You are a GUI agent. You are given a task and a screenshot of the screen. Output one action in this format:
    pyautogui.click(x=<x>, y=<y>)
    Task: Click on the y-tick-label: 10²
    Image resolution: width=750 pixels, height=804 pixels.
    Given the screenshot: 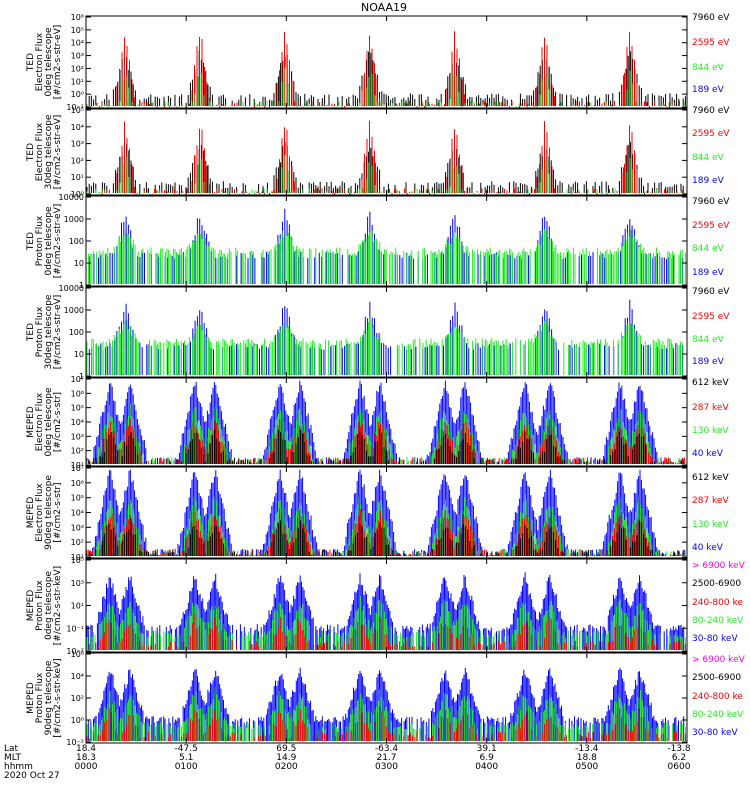 What is the action you would take?
    pyautogui.click(x=77, y=451)
    